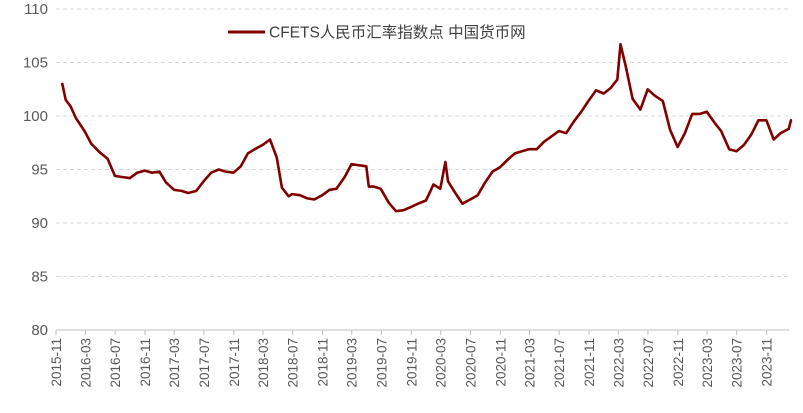 Image resolution: width=803 pixels, height=413 pixels. I want to click on x-tick-label: 2019-03, so click(352, 363).